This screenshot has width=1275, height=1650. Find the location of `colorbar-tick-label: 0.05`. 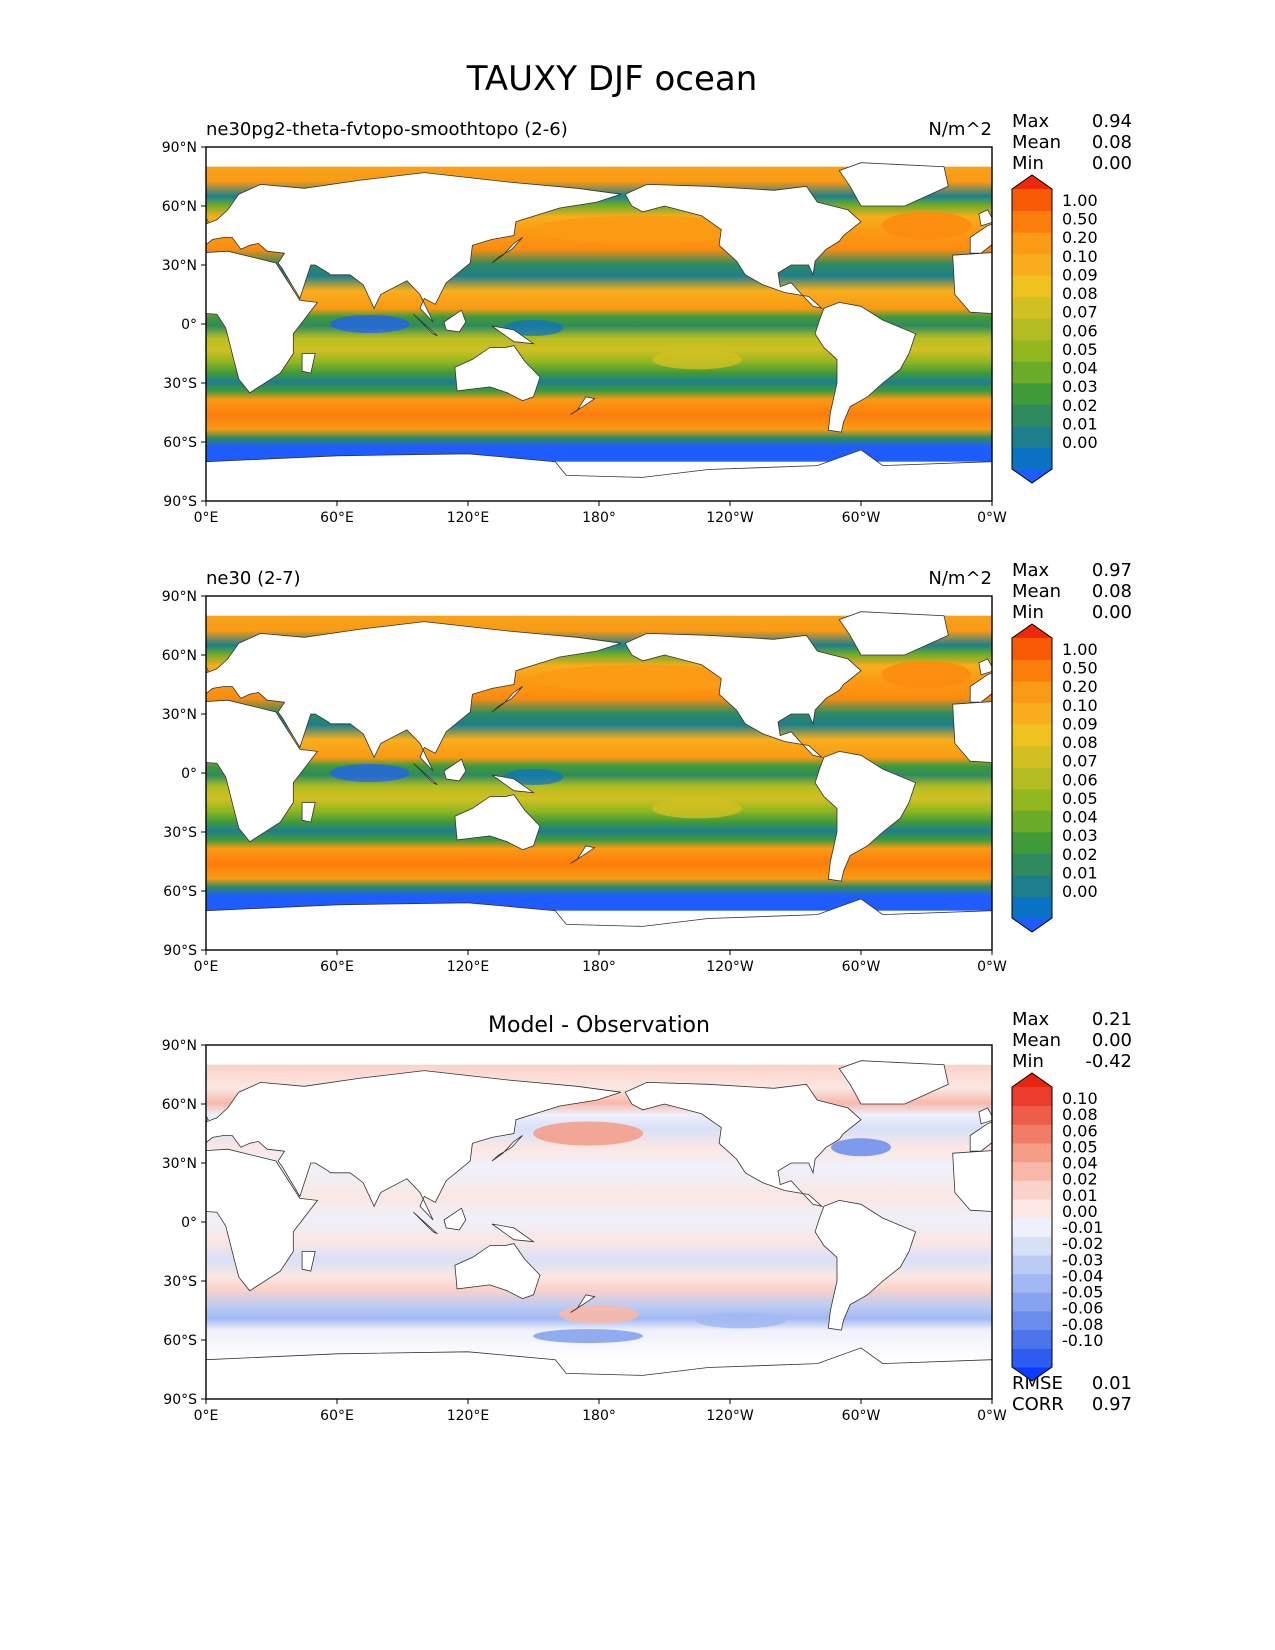

colorbar-tick-label: 0.05 is located at coordinates (1080, 349).